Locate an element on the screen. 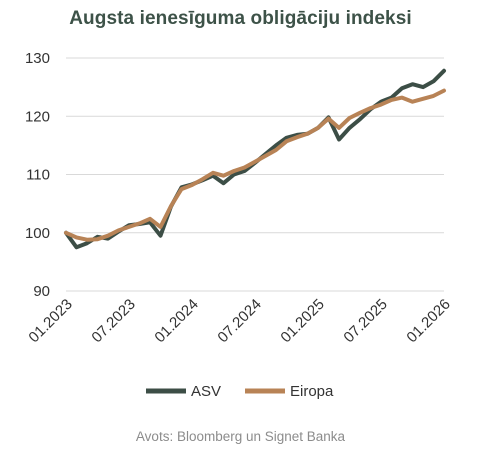  x-tick-label: 07.2025 is located at coordinates (365, 321).